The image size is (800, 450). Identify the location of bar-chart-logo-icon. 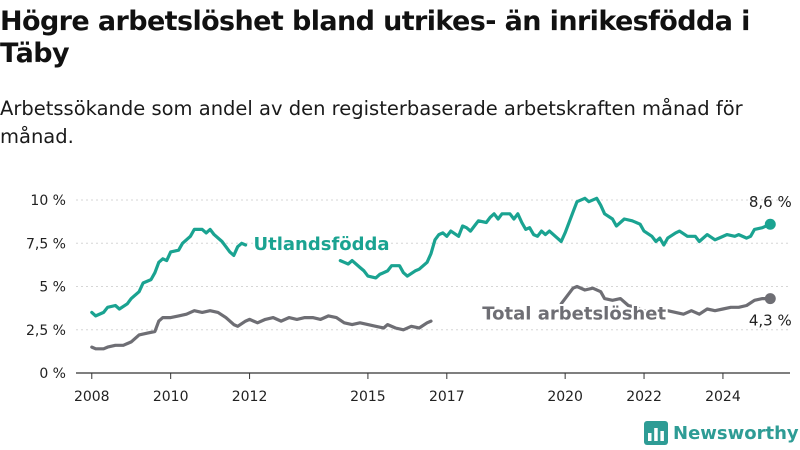
(656, 433).